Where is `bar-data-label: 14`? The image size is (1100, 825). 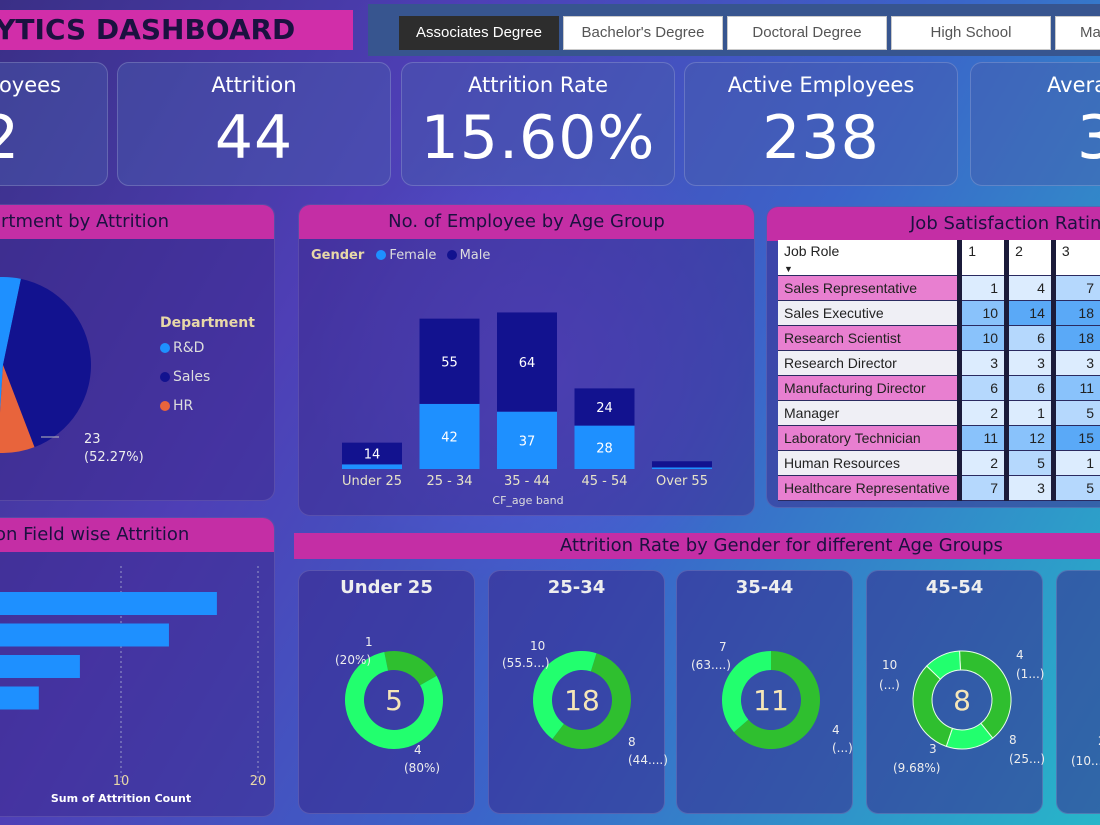 bar-data-label: 14 is located at coordinates (372, 455).